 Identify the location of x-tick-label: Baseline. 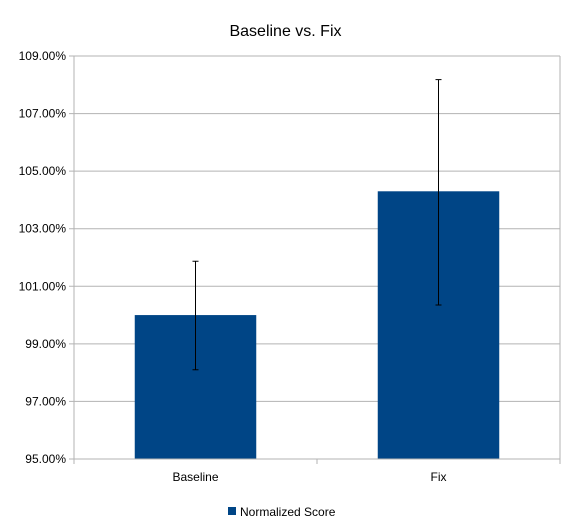
(195, 477).